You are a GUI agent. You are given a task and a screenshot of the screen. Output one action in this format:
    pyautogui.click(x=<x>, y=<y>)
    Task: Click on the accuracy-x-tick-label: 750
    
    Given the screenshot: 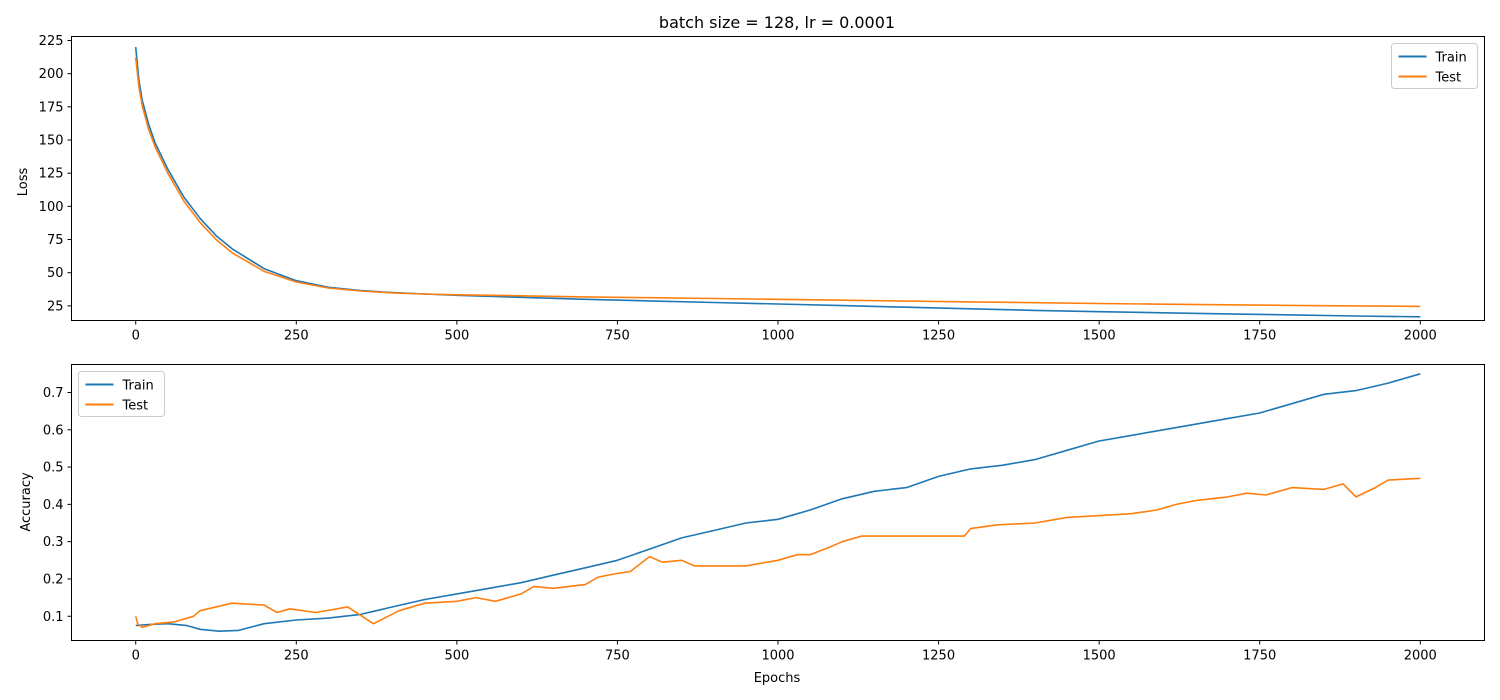 What is the action you would take?
    pyautogui.click(x=617, y=656)
    